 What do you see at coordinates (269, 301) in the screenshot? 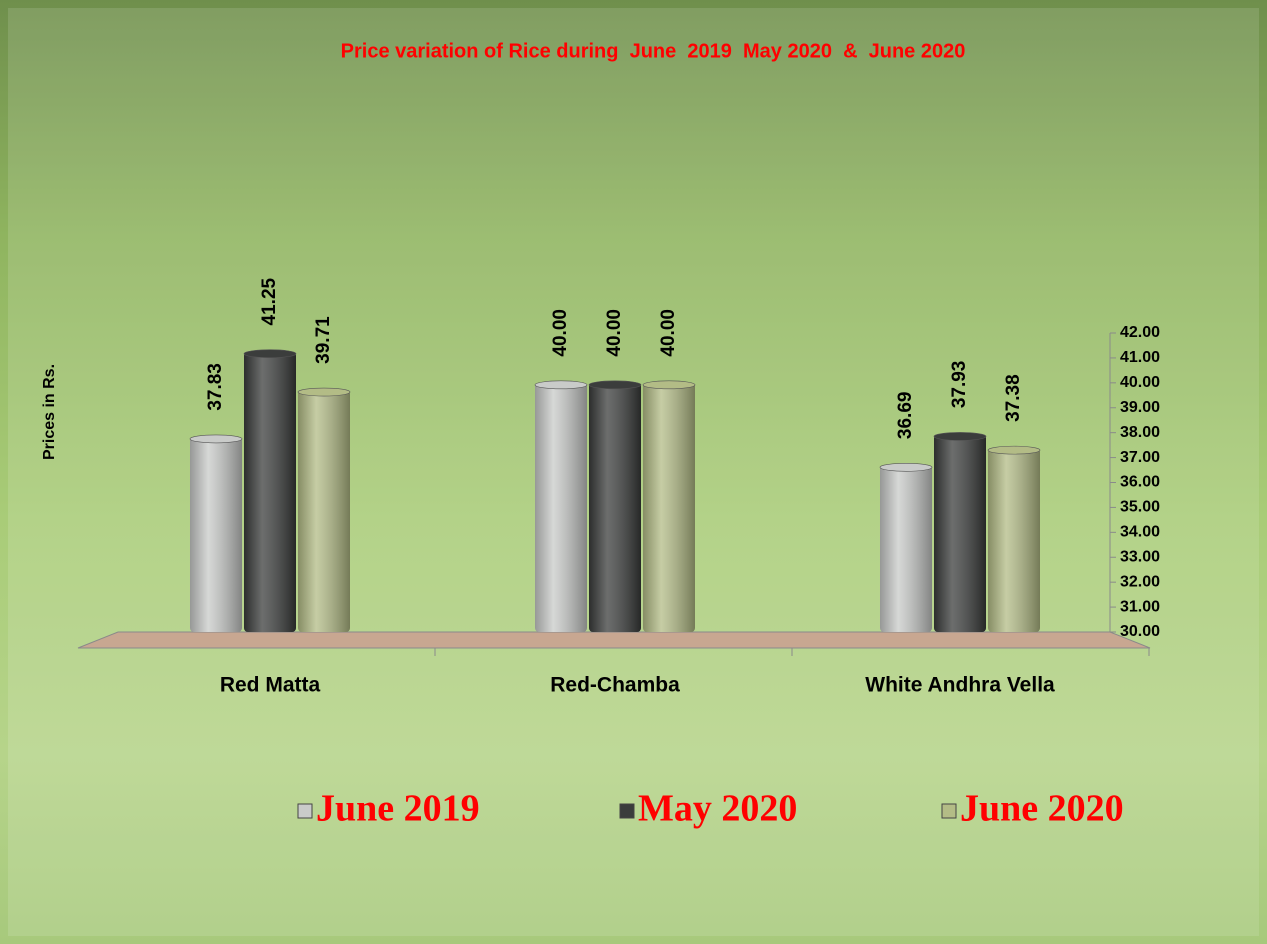
I see `value-label: 41.25` at bounding box center [269, 301].